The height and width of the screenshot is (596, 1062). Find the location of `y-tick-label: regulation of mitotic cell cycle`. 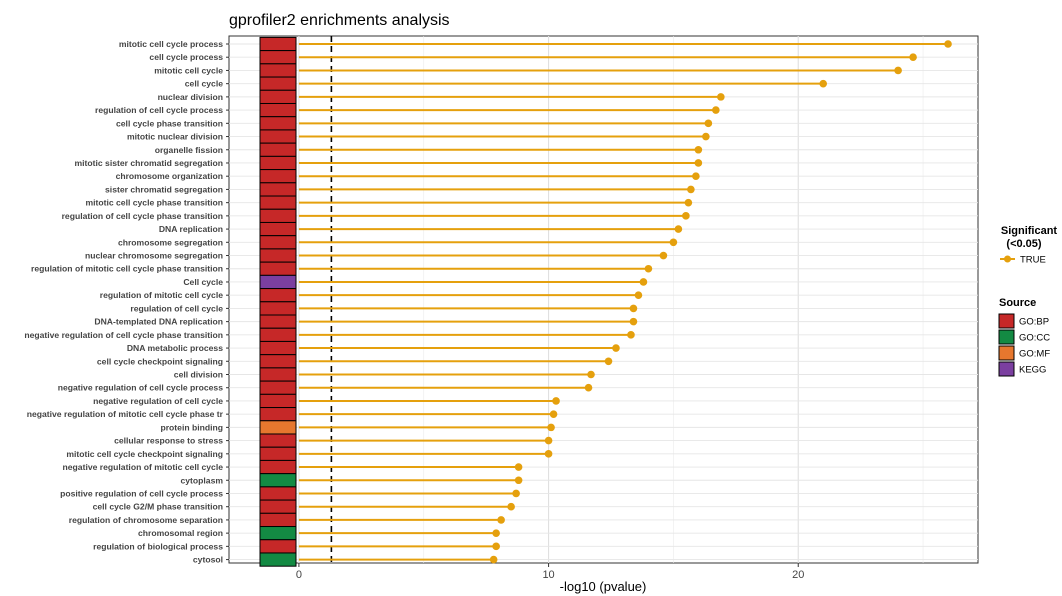

y-tick-label: regulation of mitotic cell cycle is located at coordinates (161, 295).